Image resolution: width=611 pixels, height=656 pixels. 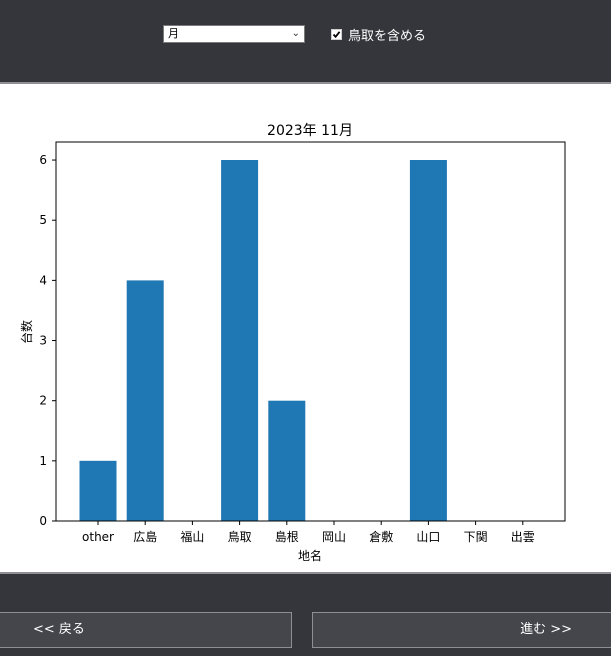 I want to click on y-tick-label: 0, so click(x=43, y=521).